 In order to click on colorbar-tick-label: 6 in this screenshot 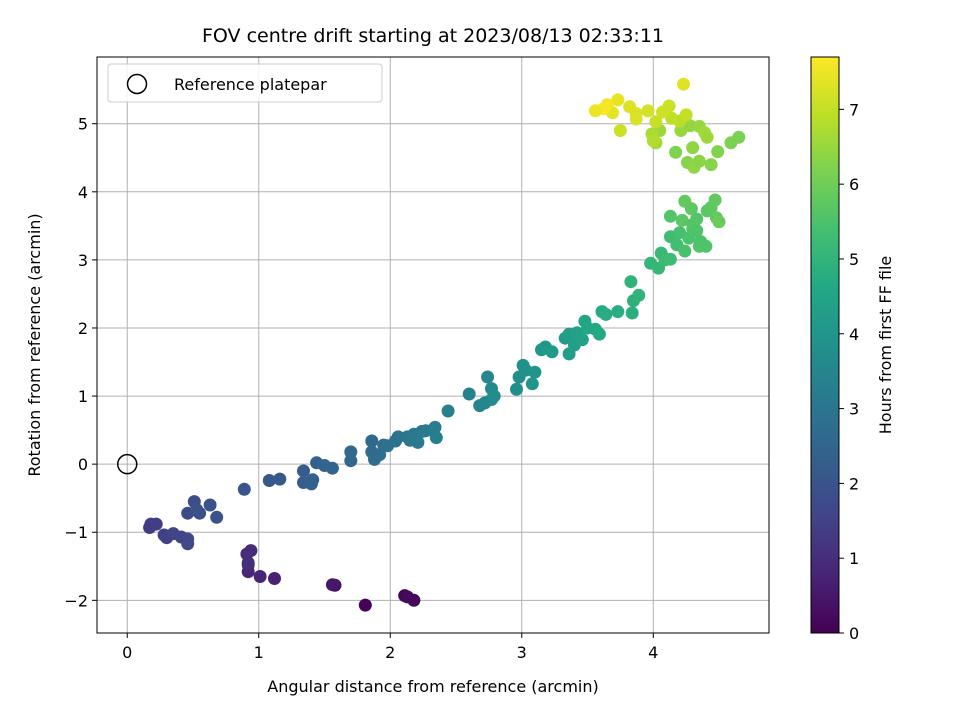, I will do `click(854, 184)`.